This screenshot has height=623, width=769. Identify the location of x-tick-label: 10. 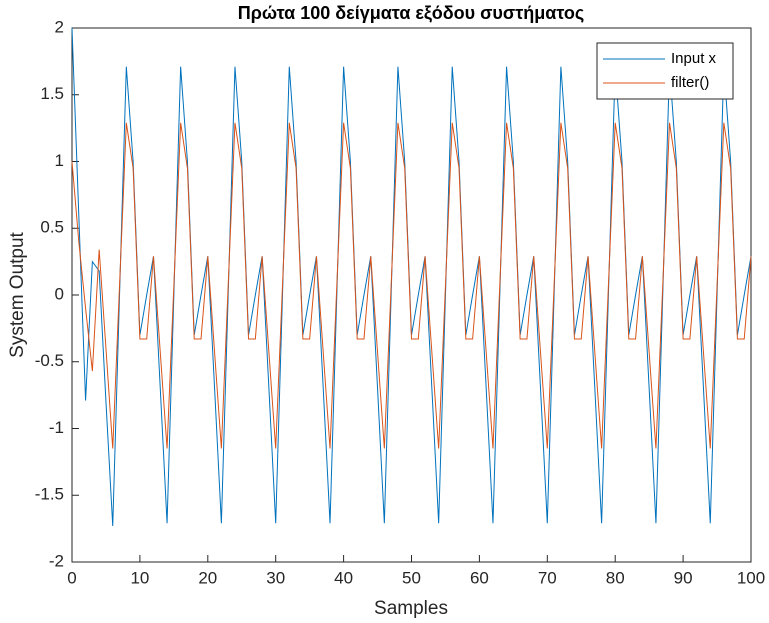
(139, 577).